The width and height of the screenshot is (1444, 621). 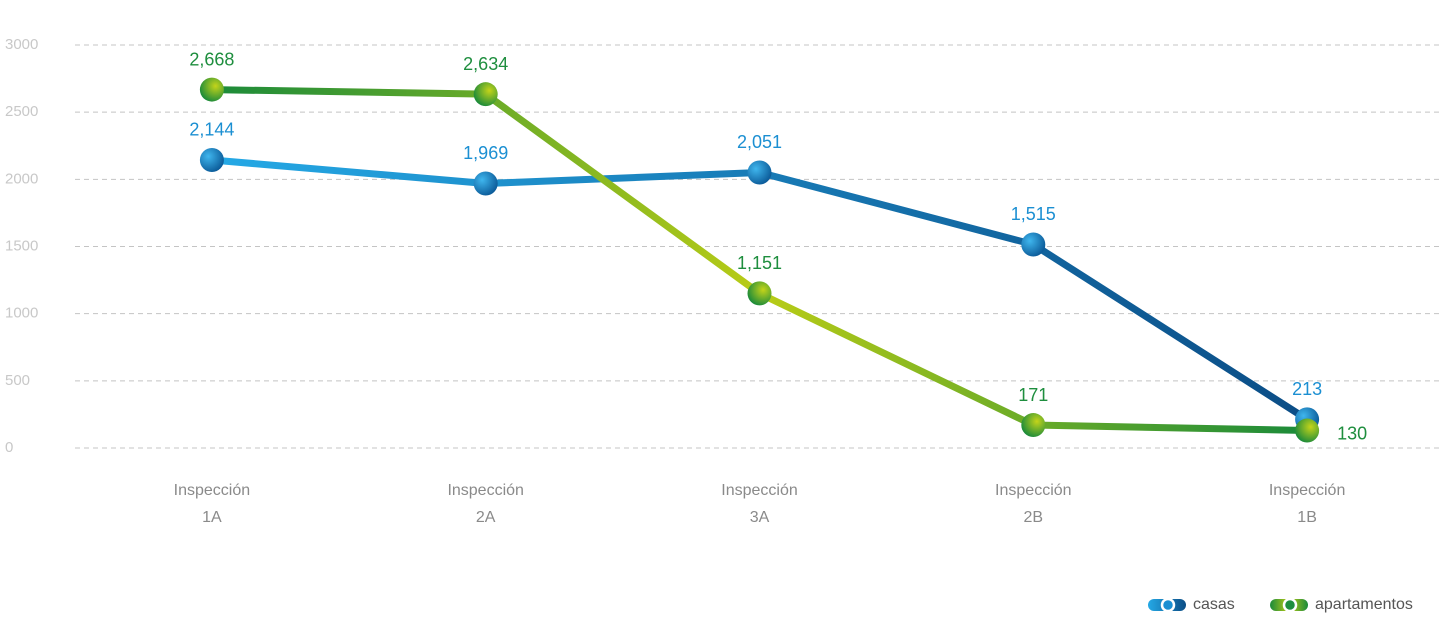 I want to click on data-label: 2,668, so click(x=211, y=59).